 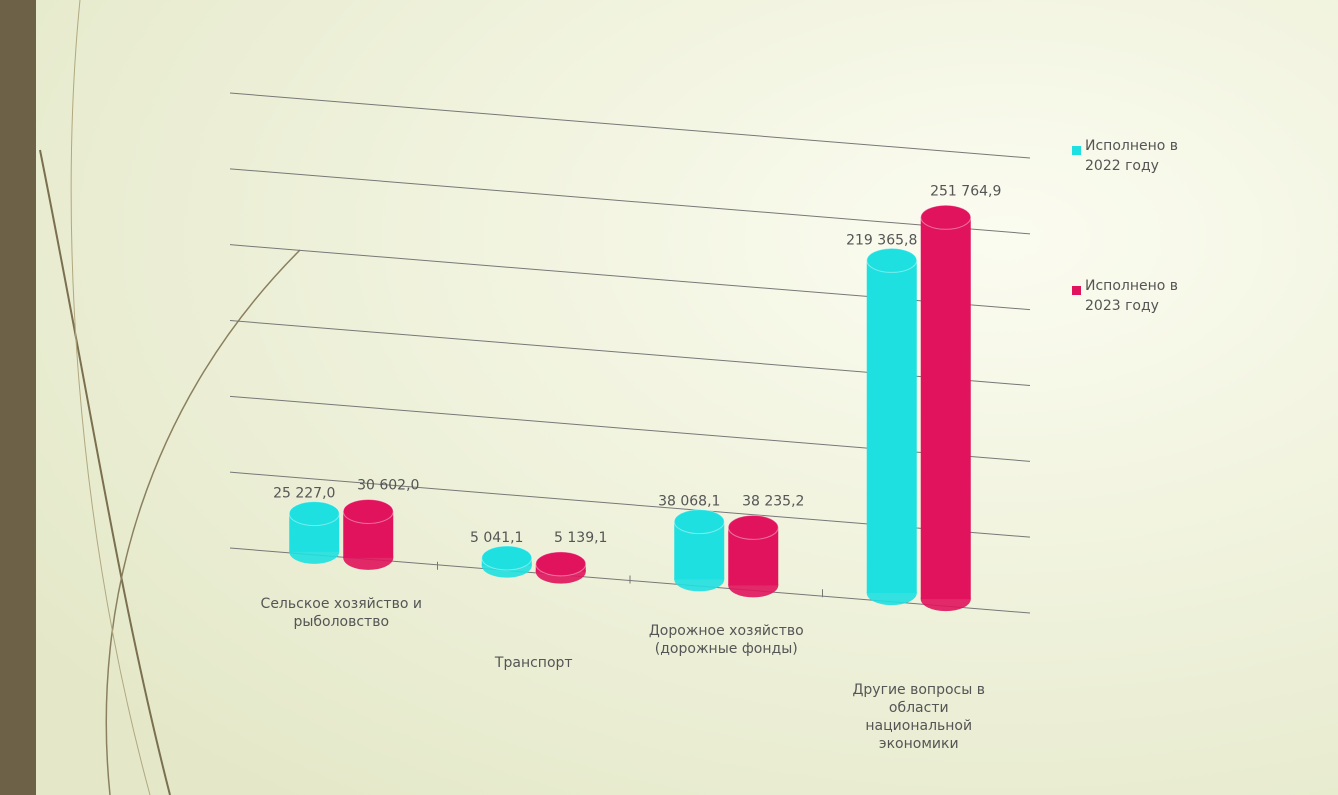 I want to click on value-label: 30 602,0, so click(x=388, y=485).